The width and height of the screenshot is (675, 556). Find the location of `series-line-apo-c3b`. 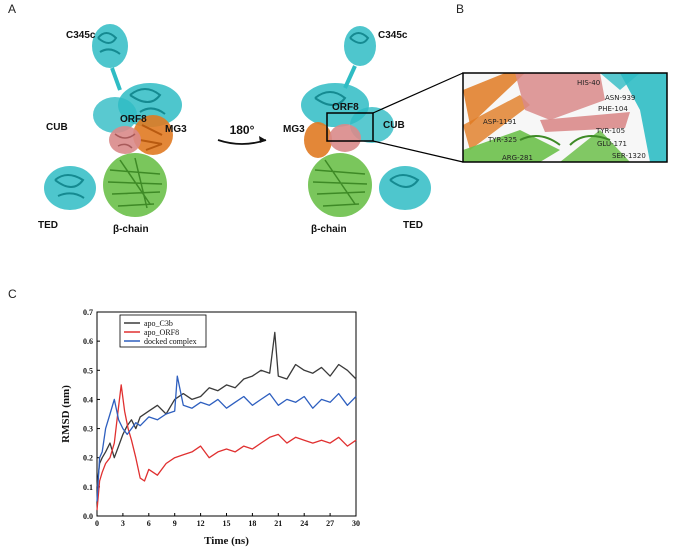

series-line-apo-c3b is located at coordinates (226, 409).